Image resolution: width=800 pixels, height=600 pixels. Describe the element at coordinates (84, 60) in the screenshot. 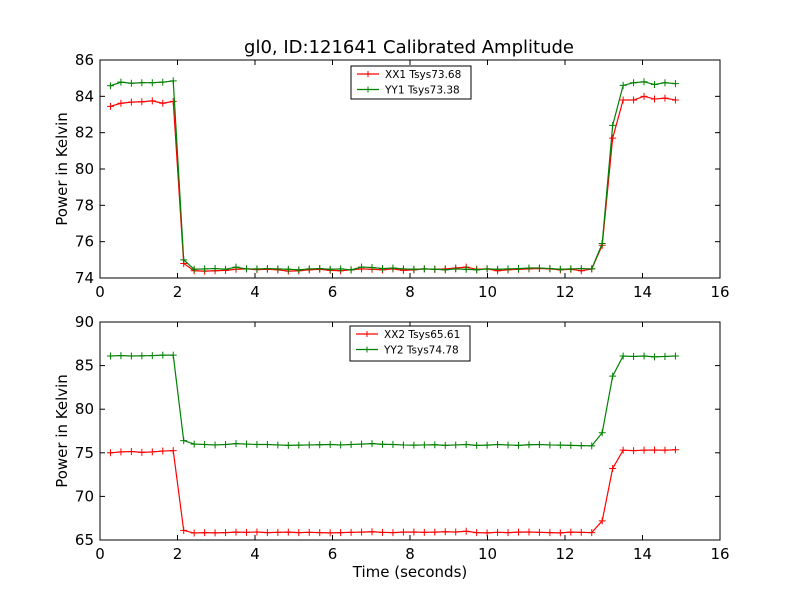

I see `y-tick-label: 86` at that location.